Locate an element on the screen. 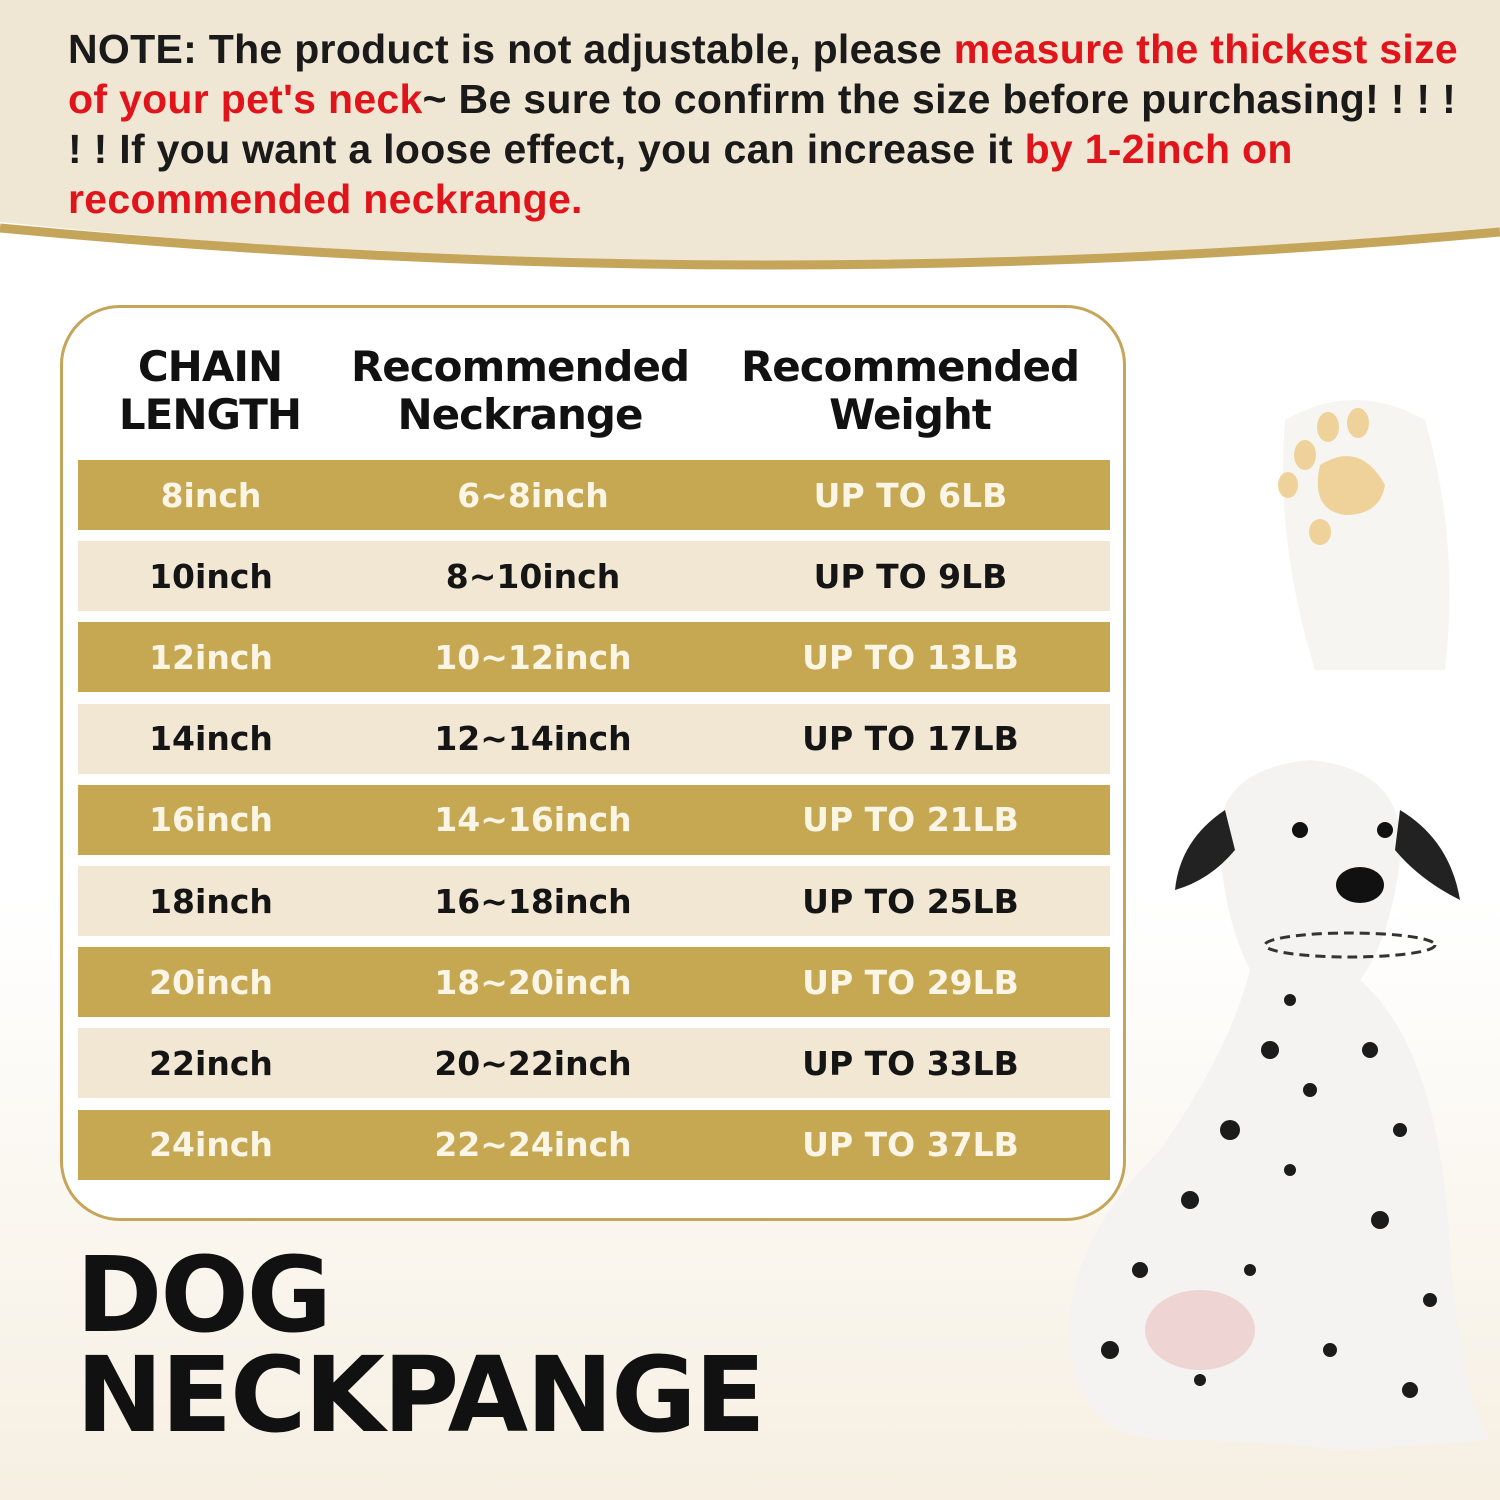 This screenshot has height=1500, width=1500. header-neckrange: Recommended Neckrange is located at coordinates (520, 390).